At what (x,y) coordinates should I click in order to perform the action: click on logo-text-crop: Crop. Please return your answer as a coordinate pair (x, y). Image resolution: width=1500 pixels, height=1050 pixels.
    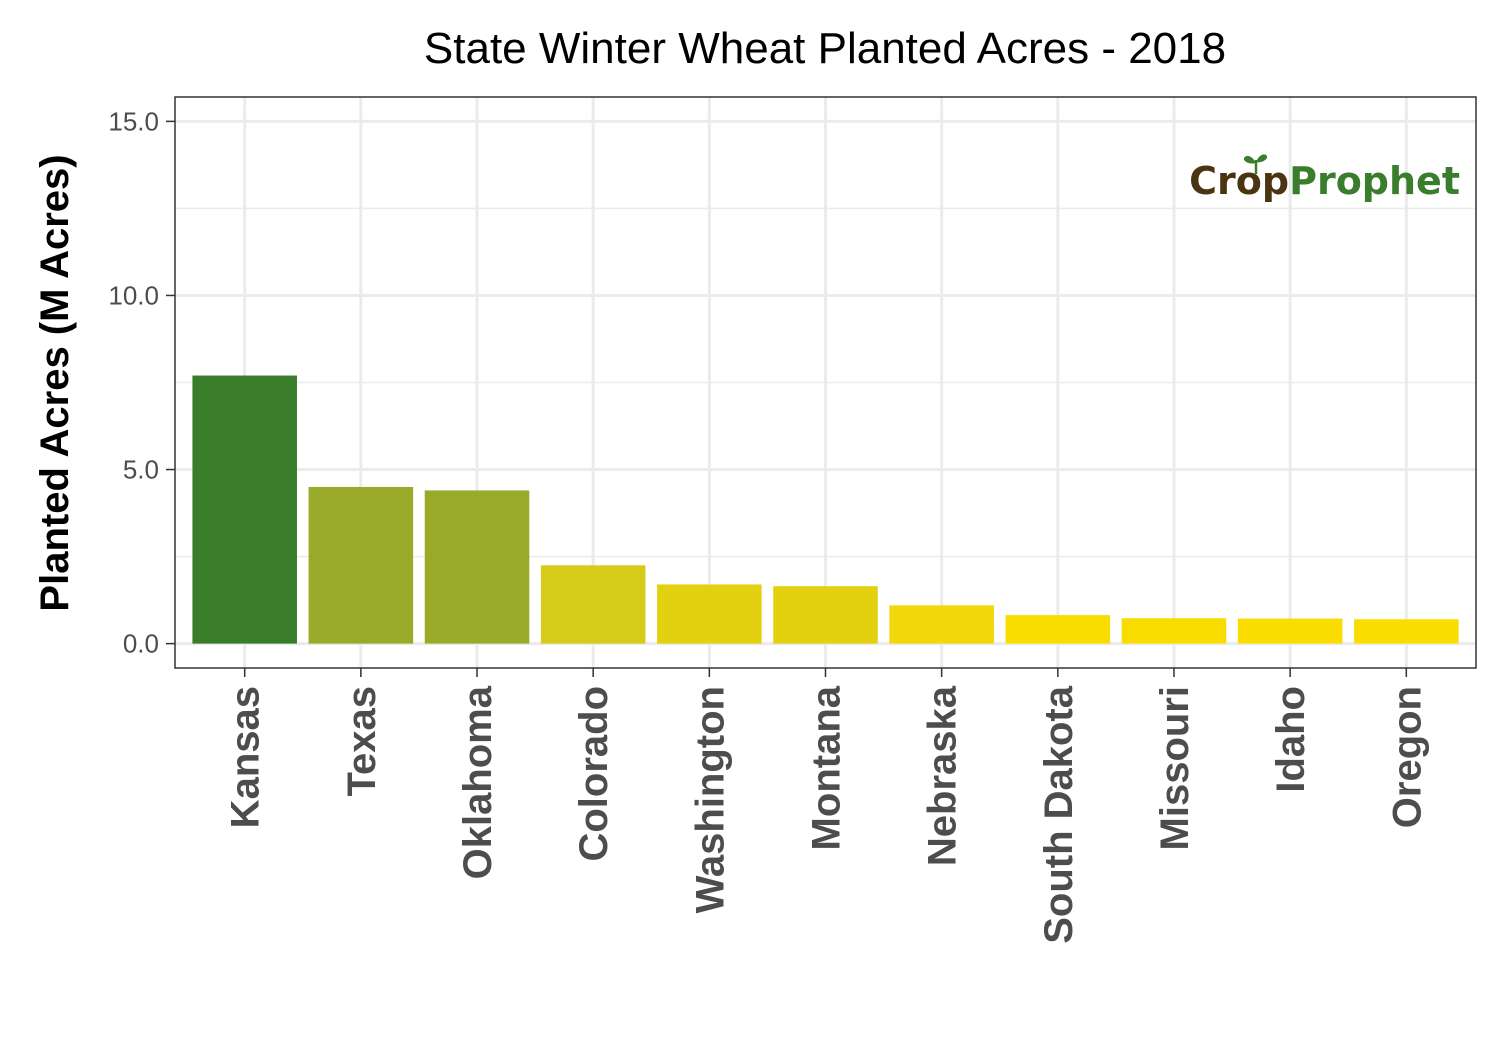
    Looking at the image, I should click on (1239, 181).